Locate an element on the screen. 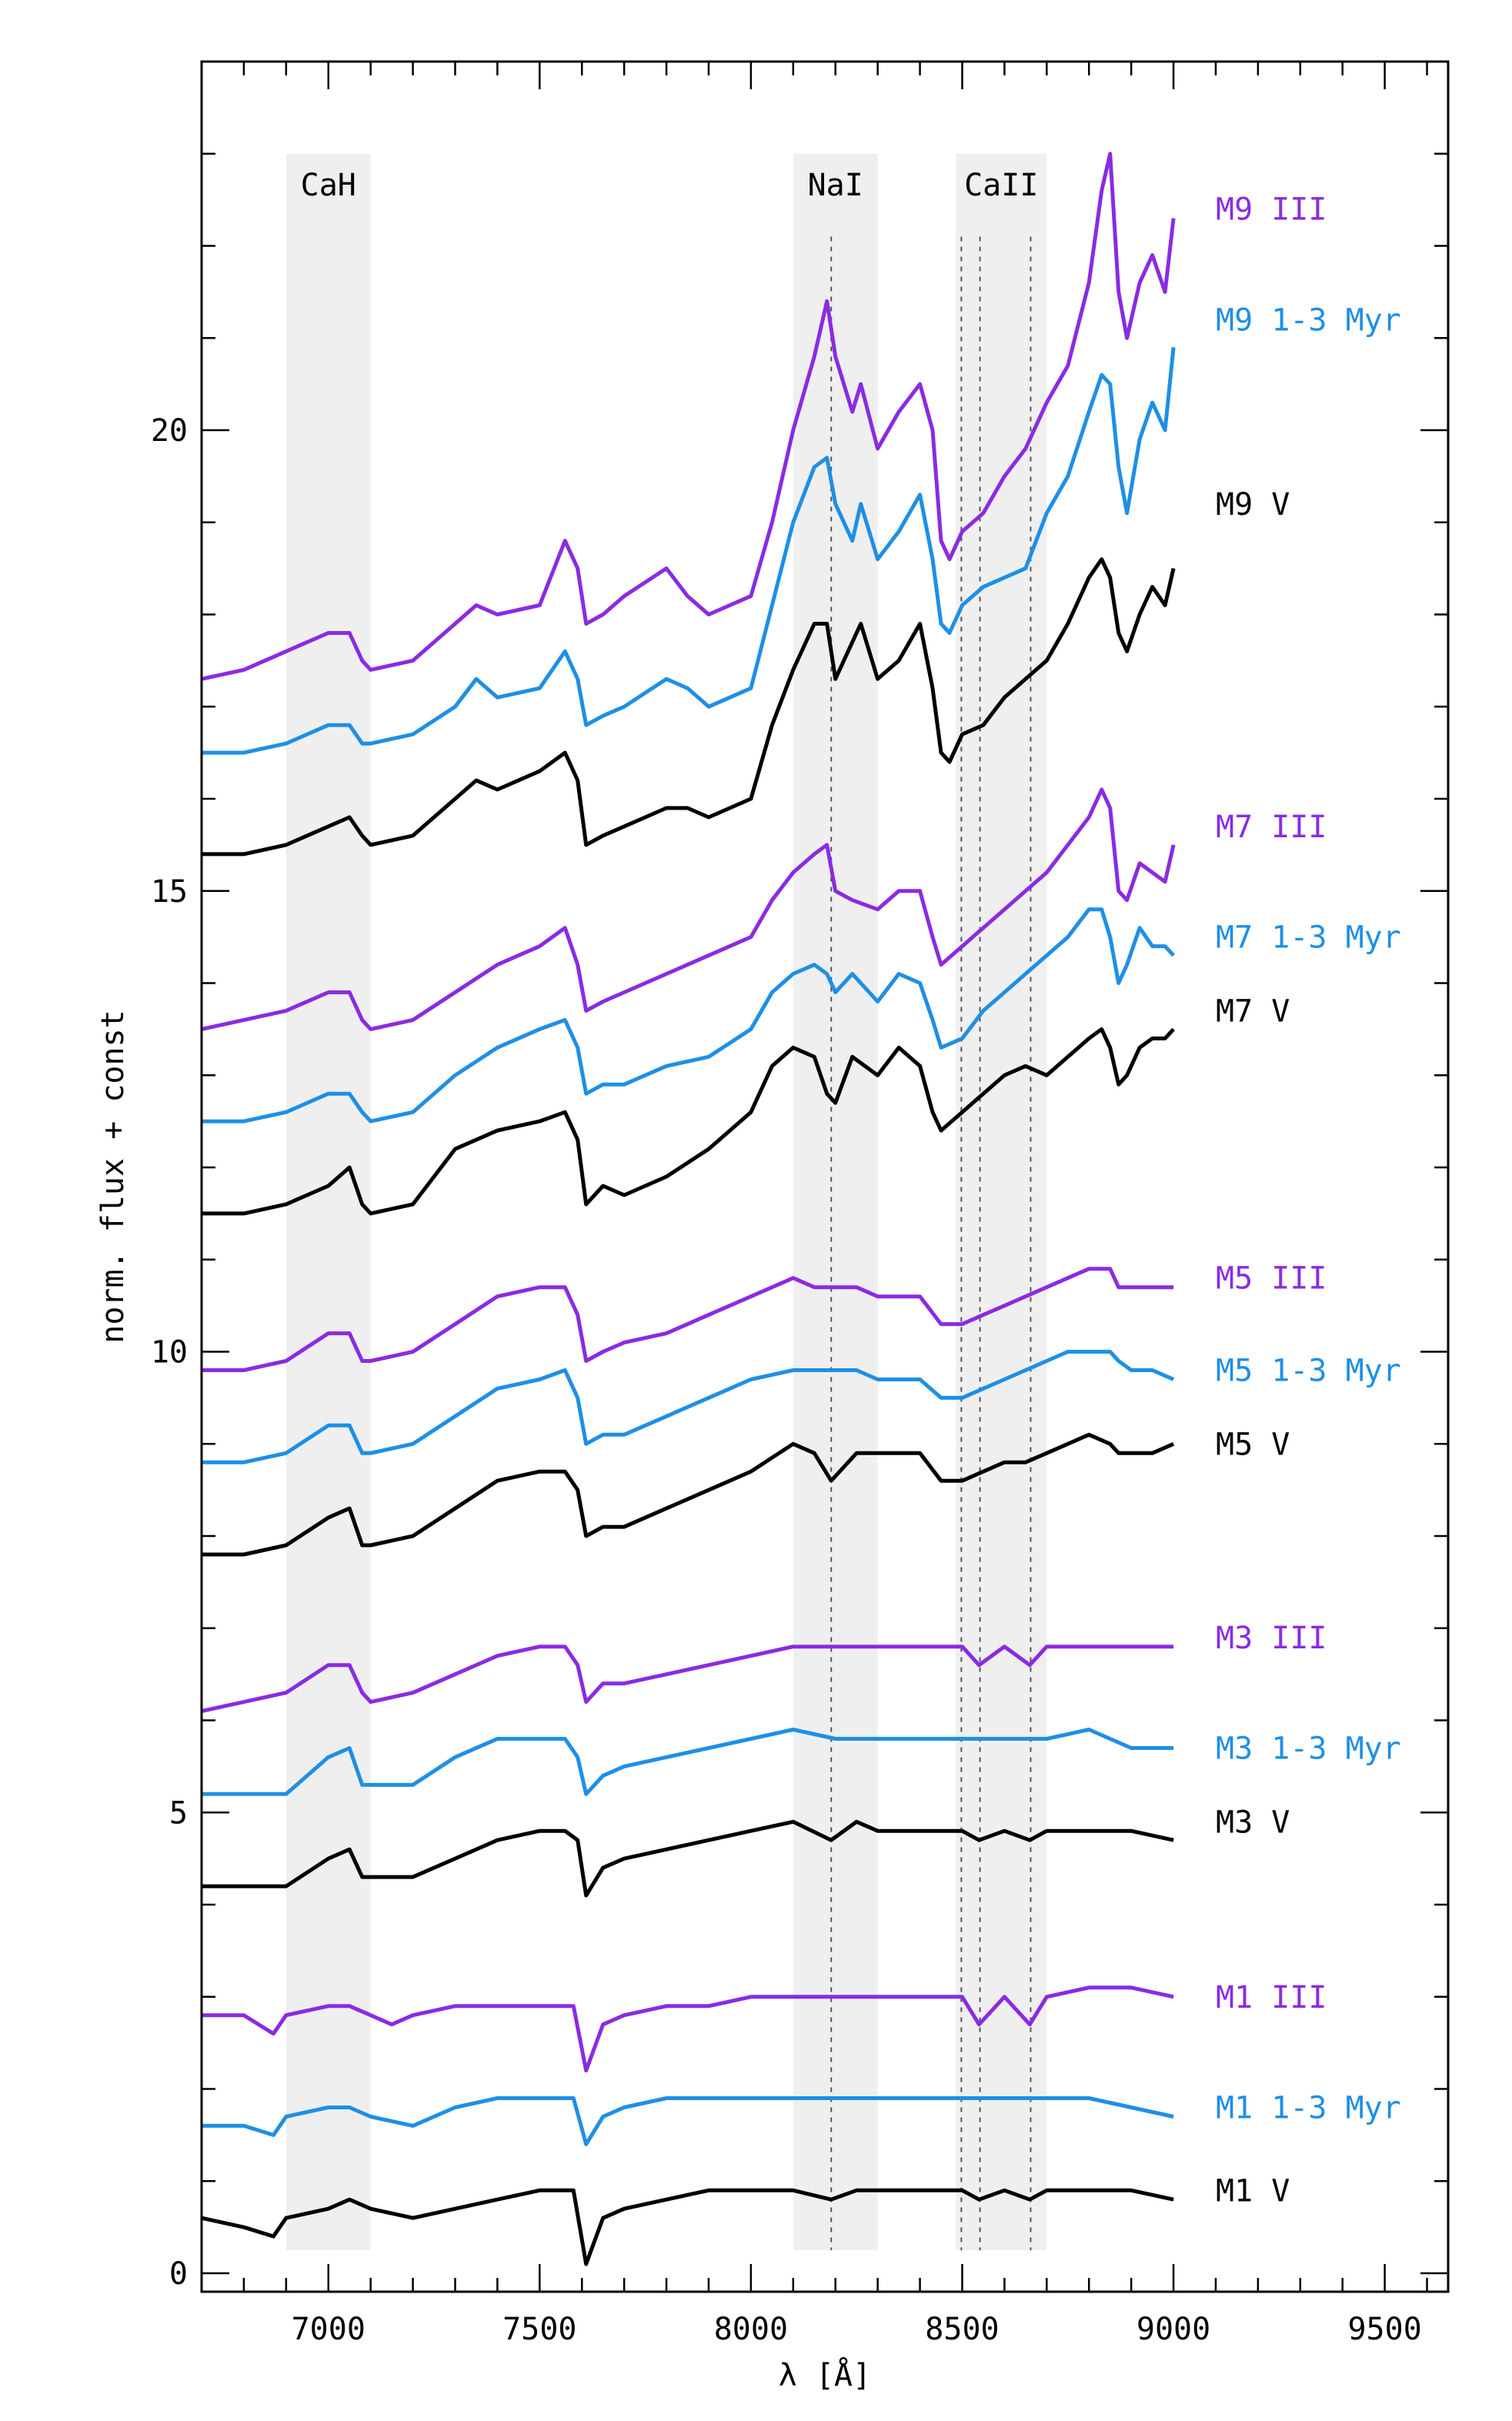 This screenshot has height=2421, width=1512. x-tick-label: 8000 is located at coordinates (751, 2329).